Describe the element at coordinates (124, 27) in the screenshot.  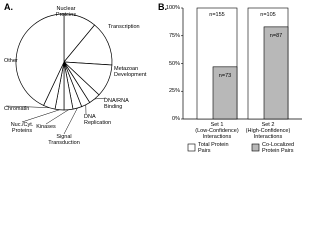
I see `slice-label: Transcription` at that location.